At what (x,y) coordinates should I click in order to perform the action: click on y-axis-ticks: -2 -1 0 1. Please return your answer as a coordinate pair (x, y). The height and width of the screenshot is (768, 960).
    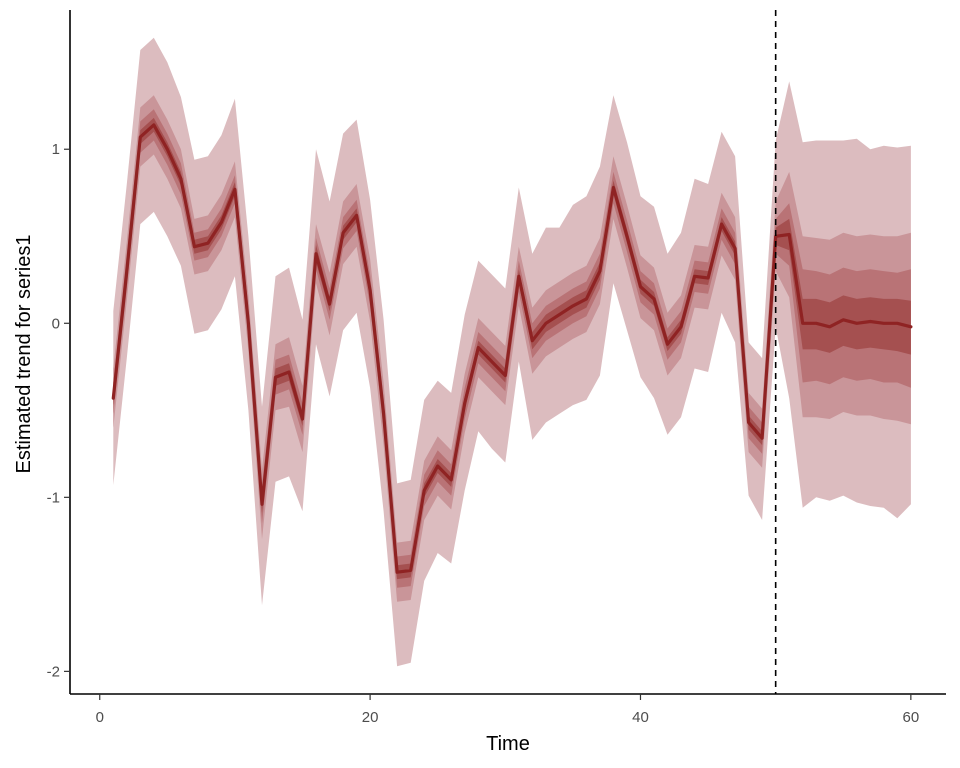
    Looking at the image, I should click on (58, 410).